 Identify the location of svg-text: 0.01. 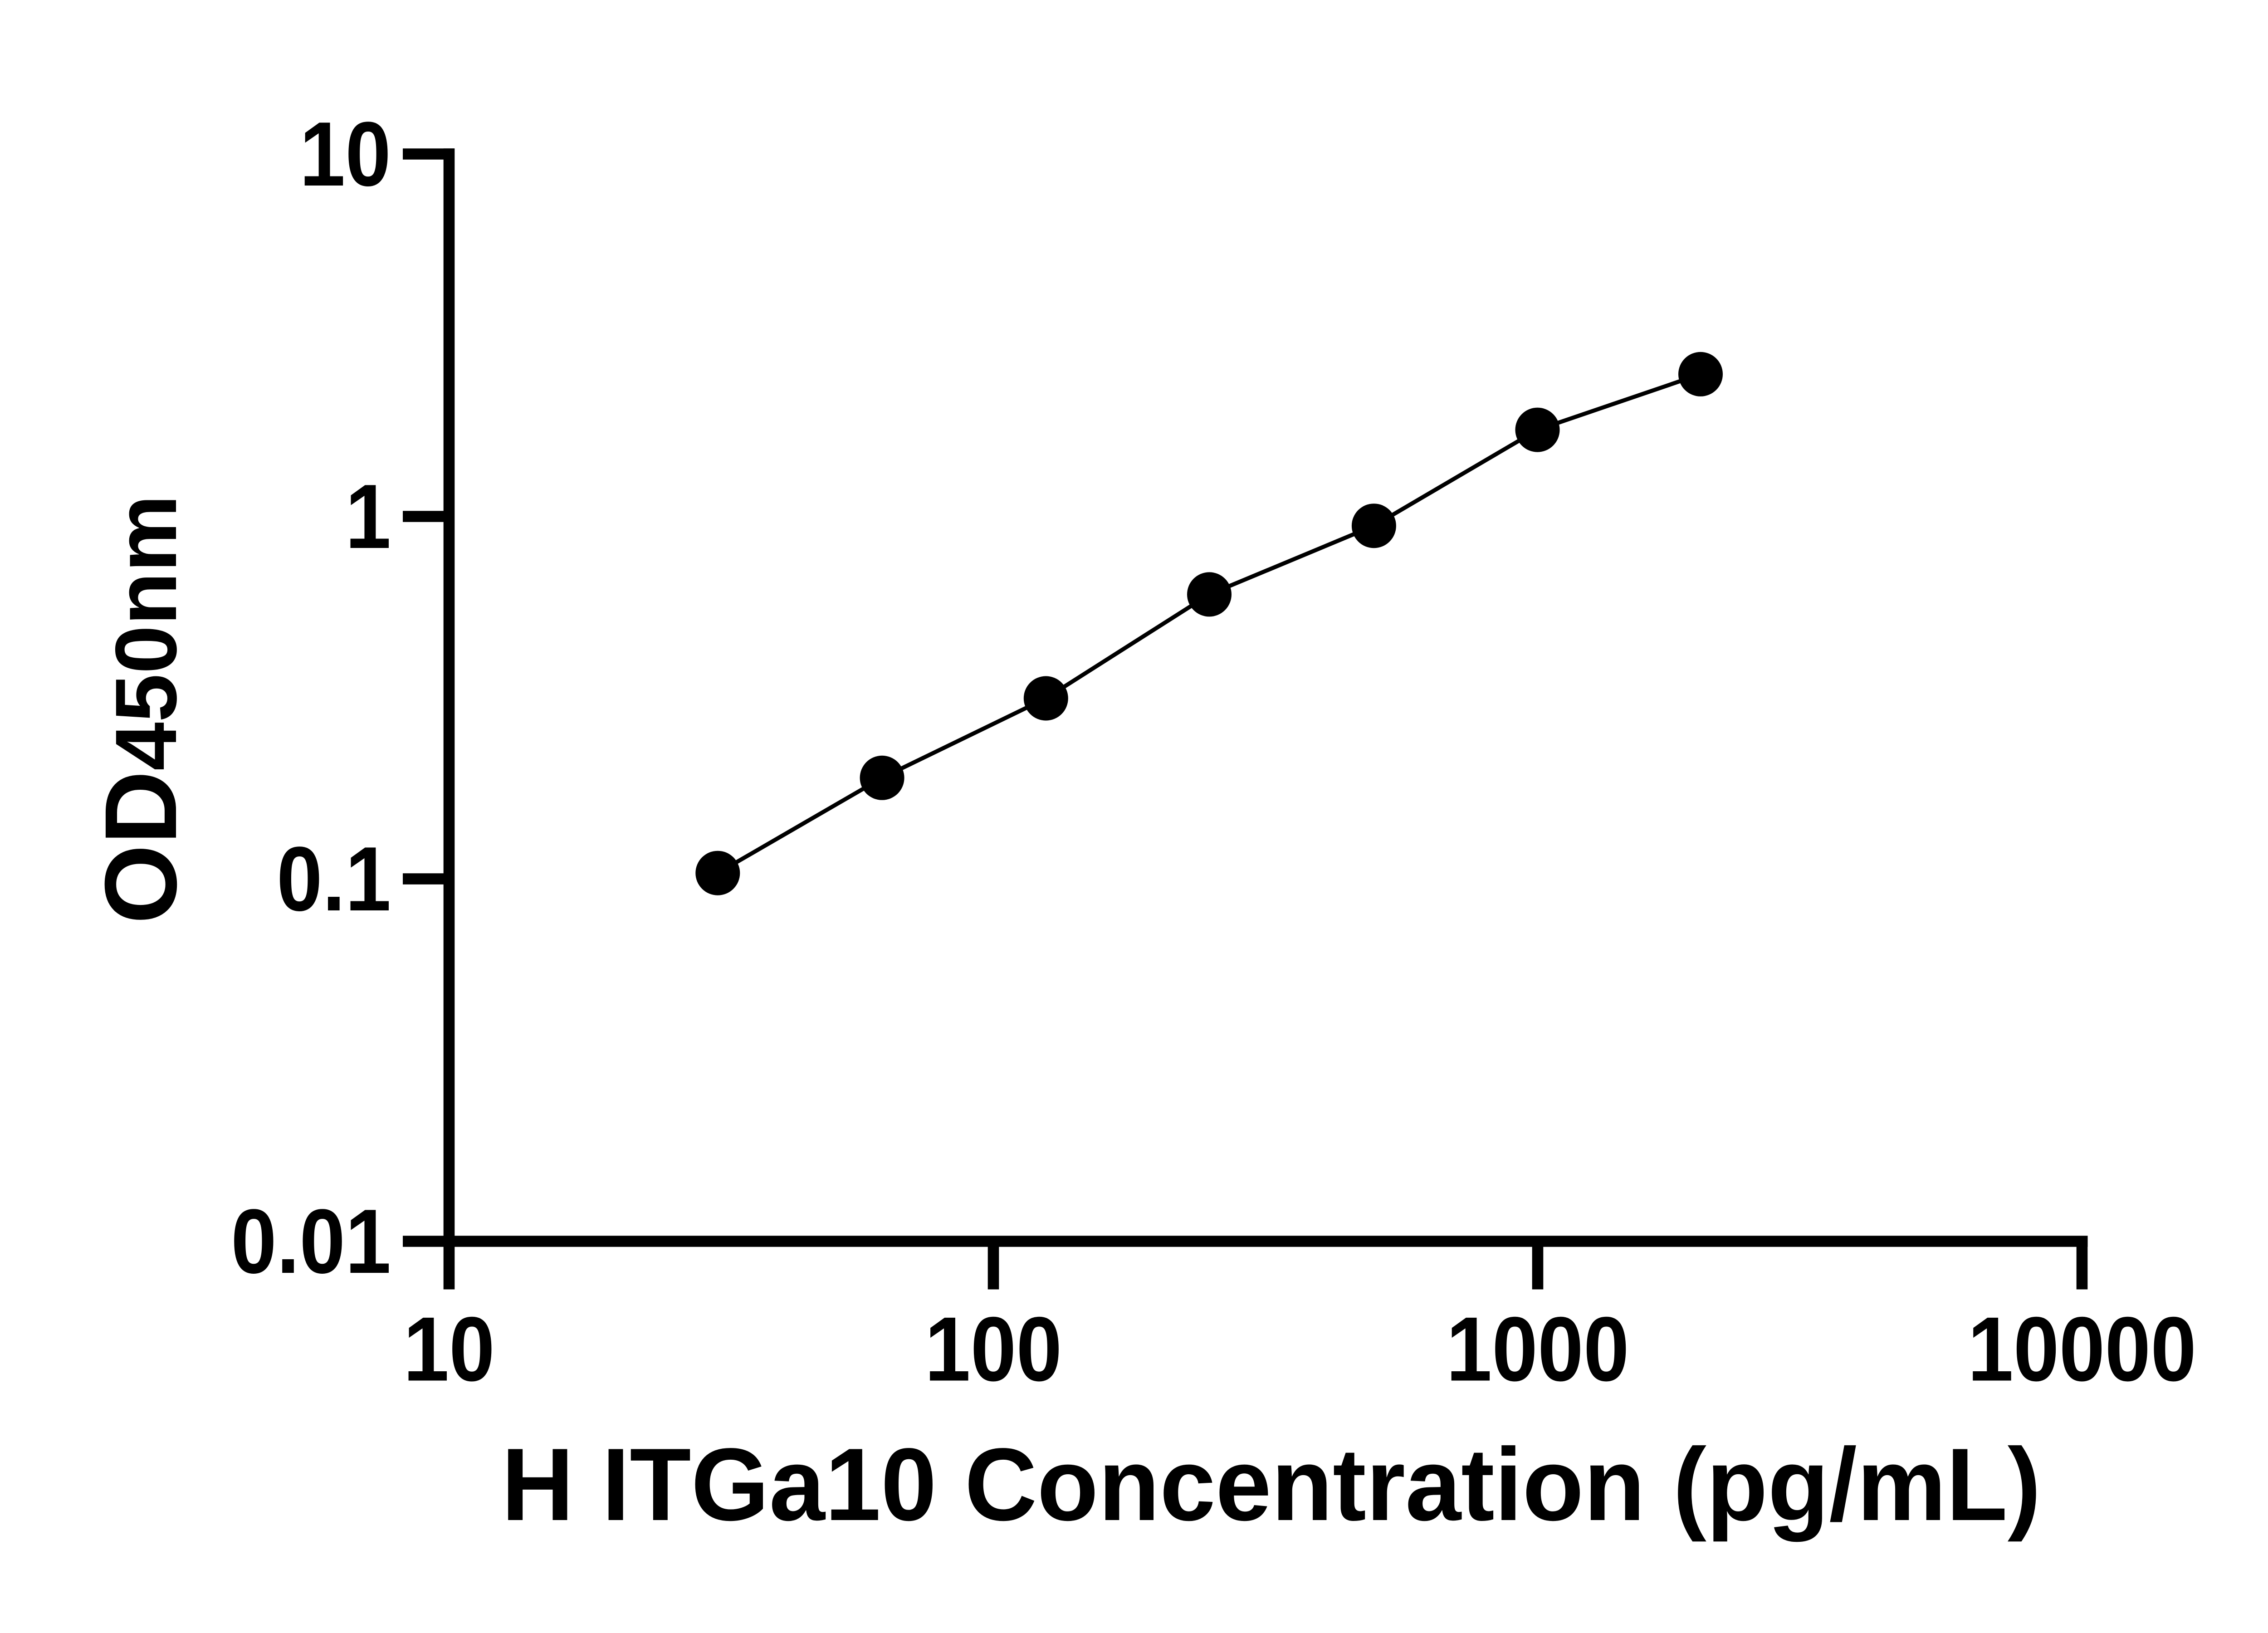
(311, 1241).